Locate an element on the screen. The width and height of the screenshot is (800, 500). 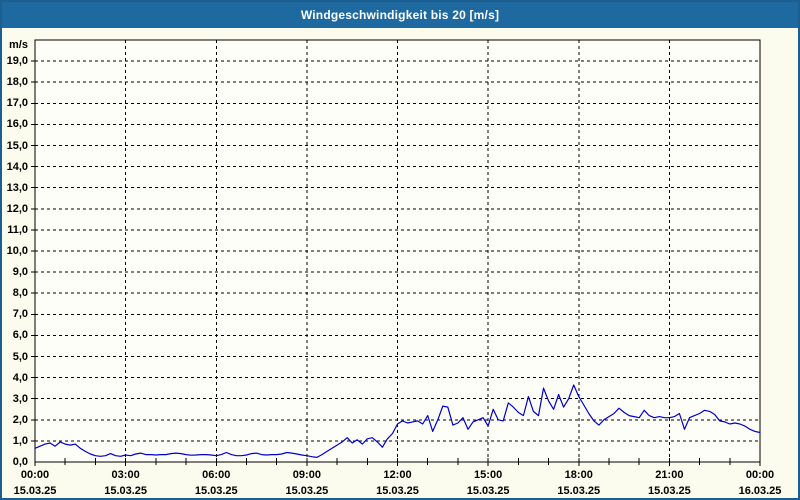
title-bar: Windgeschwindigkeit bis 20 [m/s] is located at coordinates (400, 15).